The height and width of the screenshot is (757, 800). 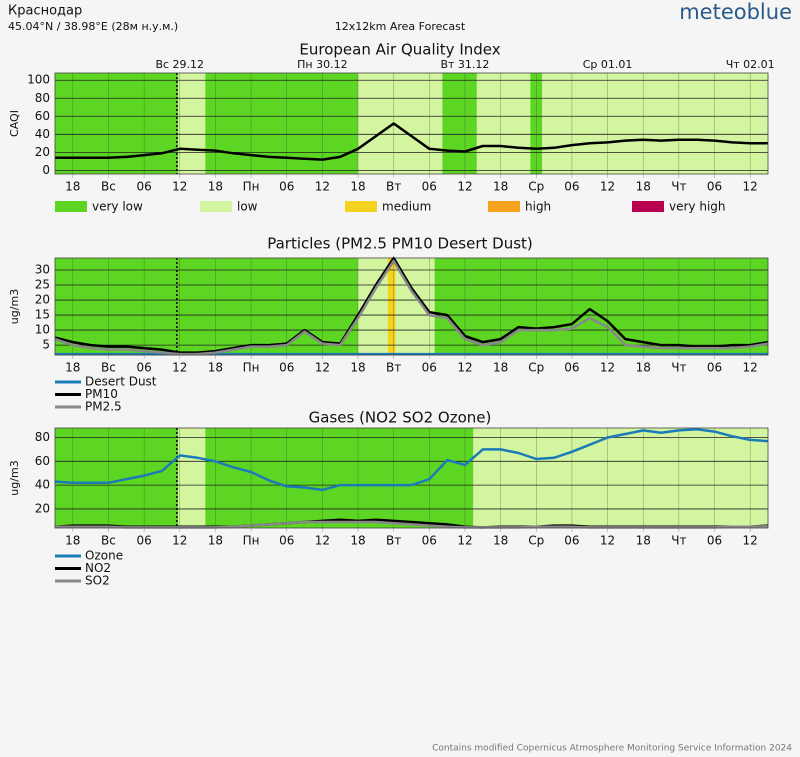 I want to click on y-tick-label: 100, so click(x=38, y=80).